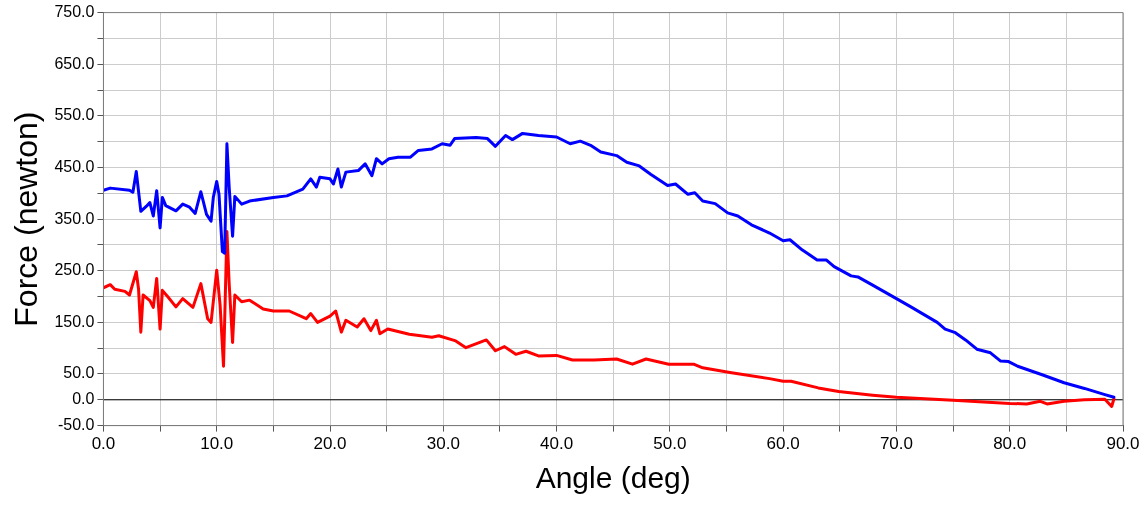 The image size is (1148, 507). I want to click on y-tick-label: 550.0, so click(74, 115).